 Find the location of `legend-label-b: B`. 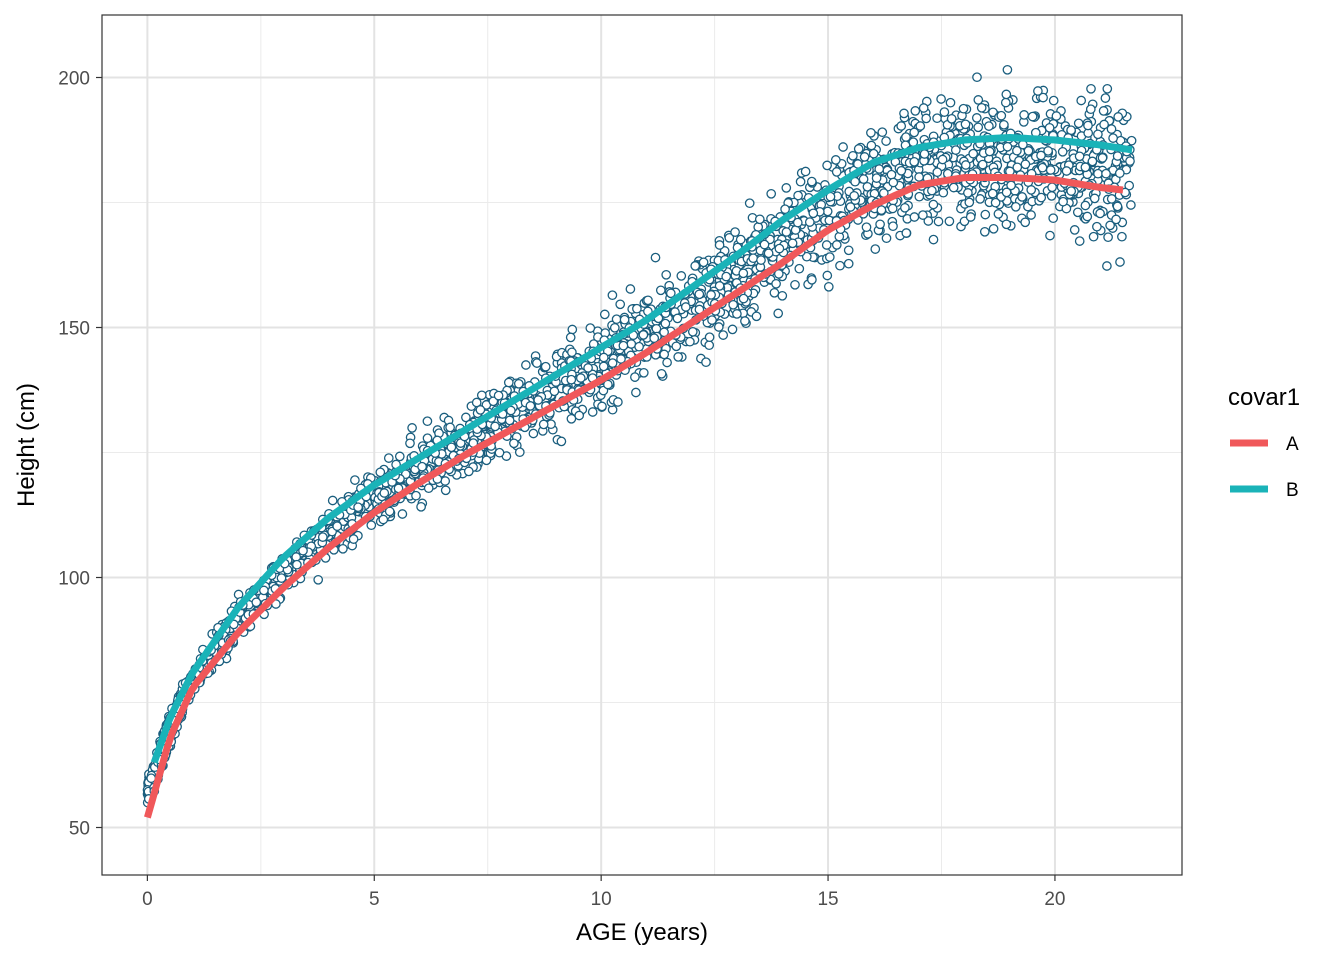

legend-label-b: B is located at coordinates (1292, 490).